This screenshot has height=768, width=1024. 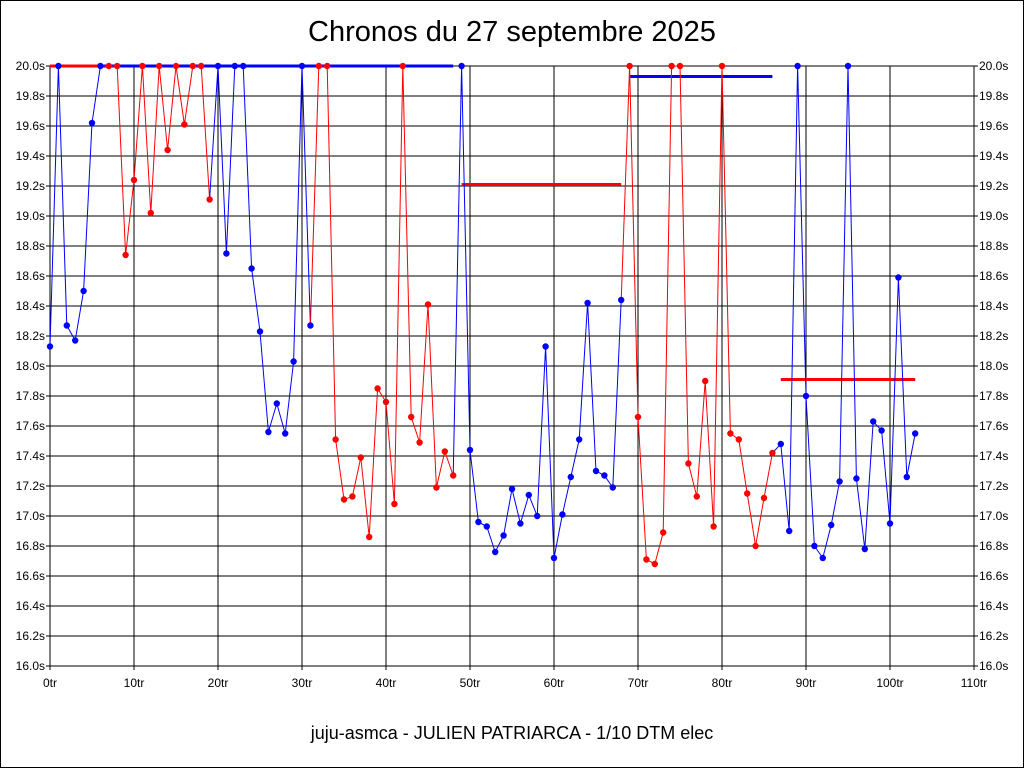 What do you see at coordinates (993, 426) in the screenshot?
I see `y-tick-label-right: 17.6s` at bounding box center [993, 426].